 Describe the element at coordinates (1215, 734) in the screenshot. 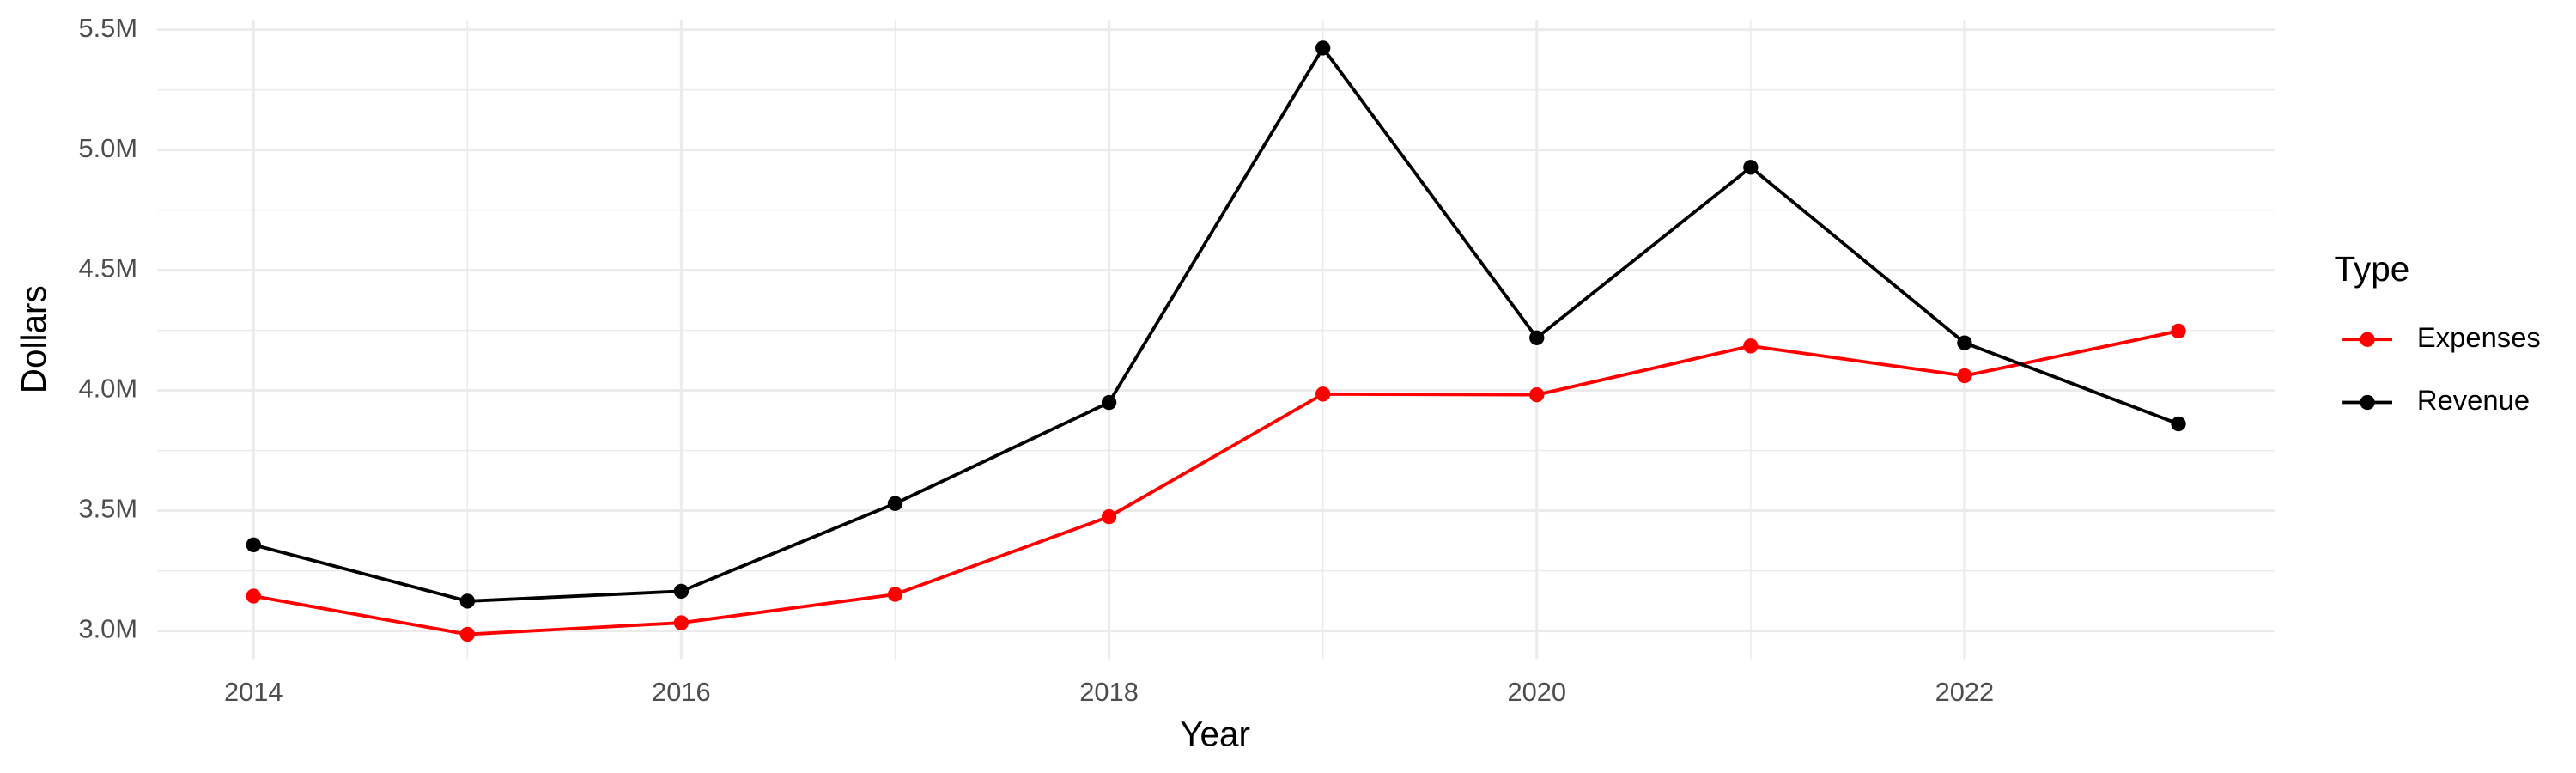

I see `x-axis-label: Year` at that location.